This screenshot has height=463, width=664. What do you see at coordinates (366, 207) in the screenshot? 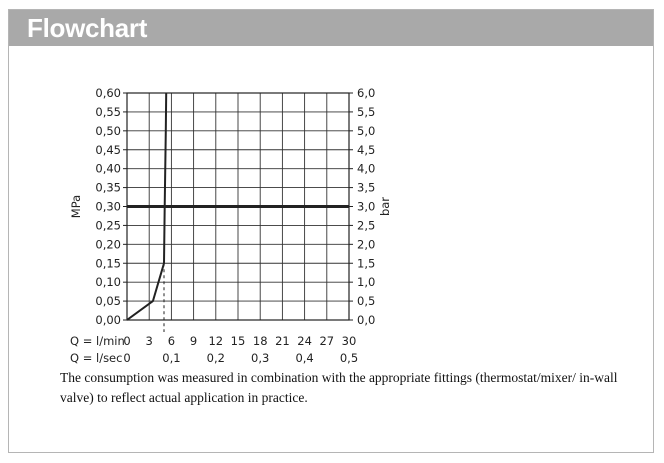
I see `y-tick-label-bar: 3,0` at bounding box center [366, 207].